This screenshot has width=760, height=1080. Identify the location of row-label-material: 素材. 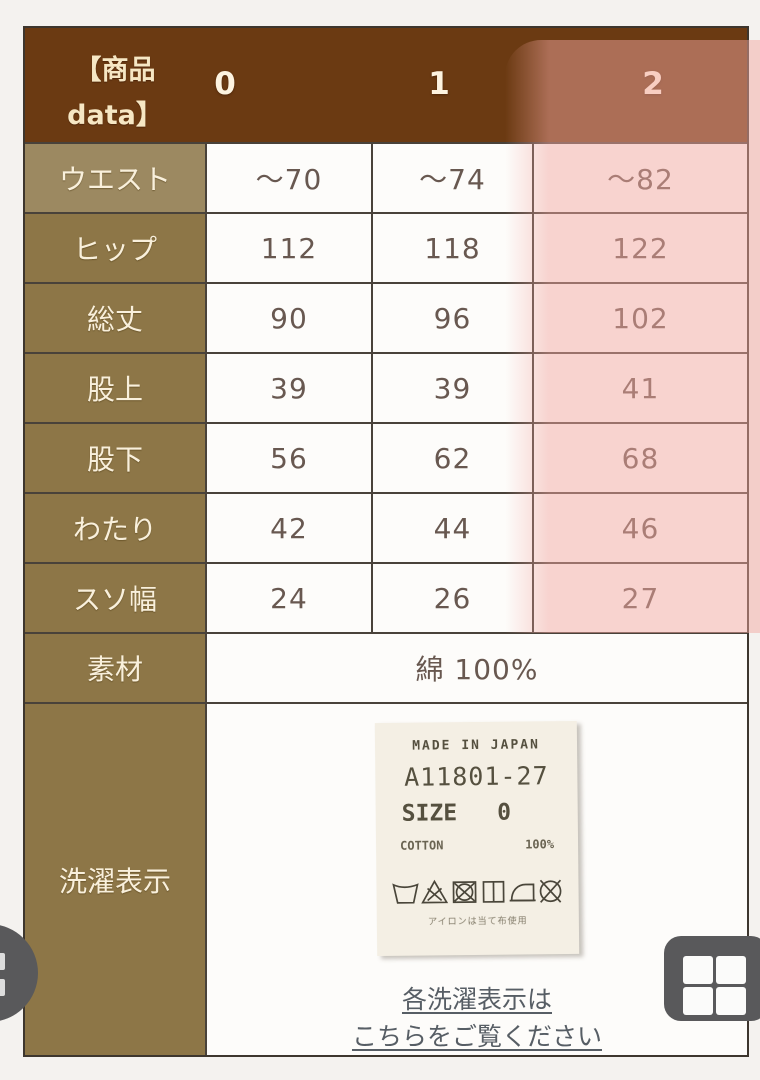
(115, 667).